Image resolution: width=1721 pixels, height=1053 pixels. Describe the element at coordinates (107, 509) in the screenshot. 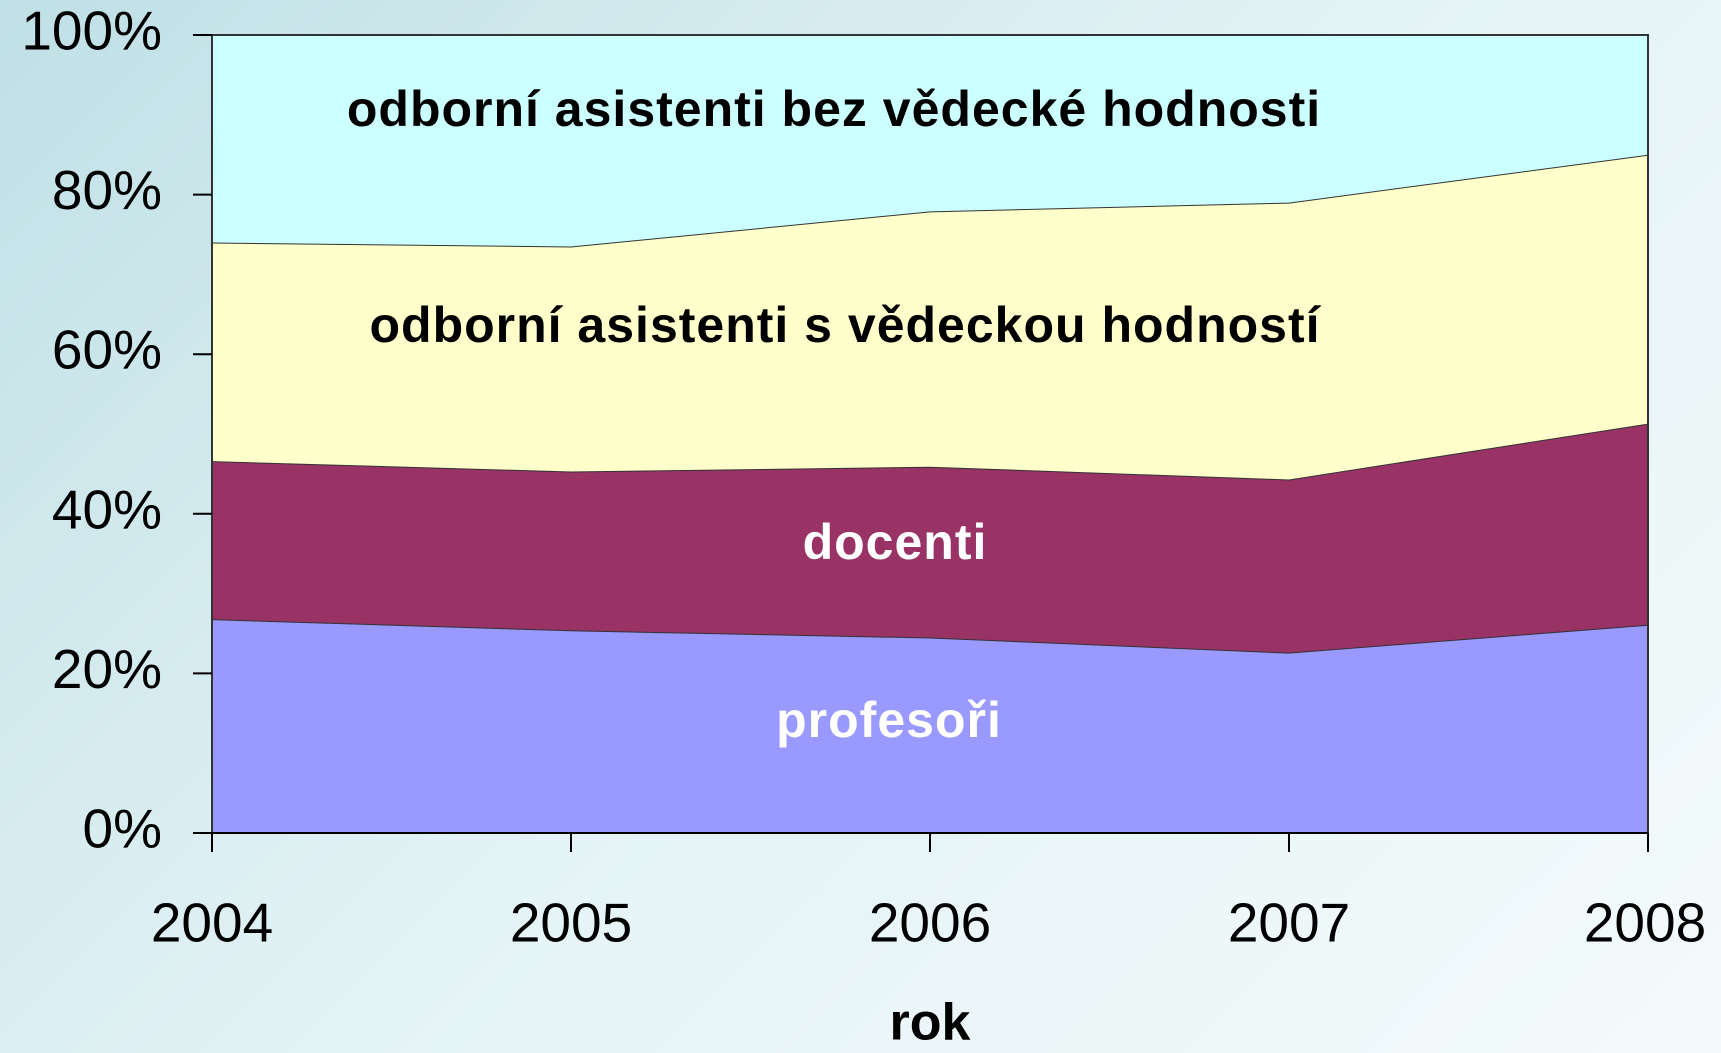

I see `y-tick-label: 40%` at that location.